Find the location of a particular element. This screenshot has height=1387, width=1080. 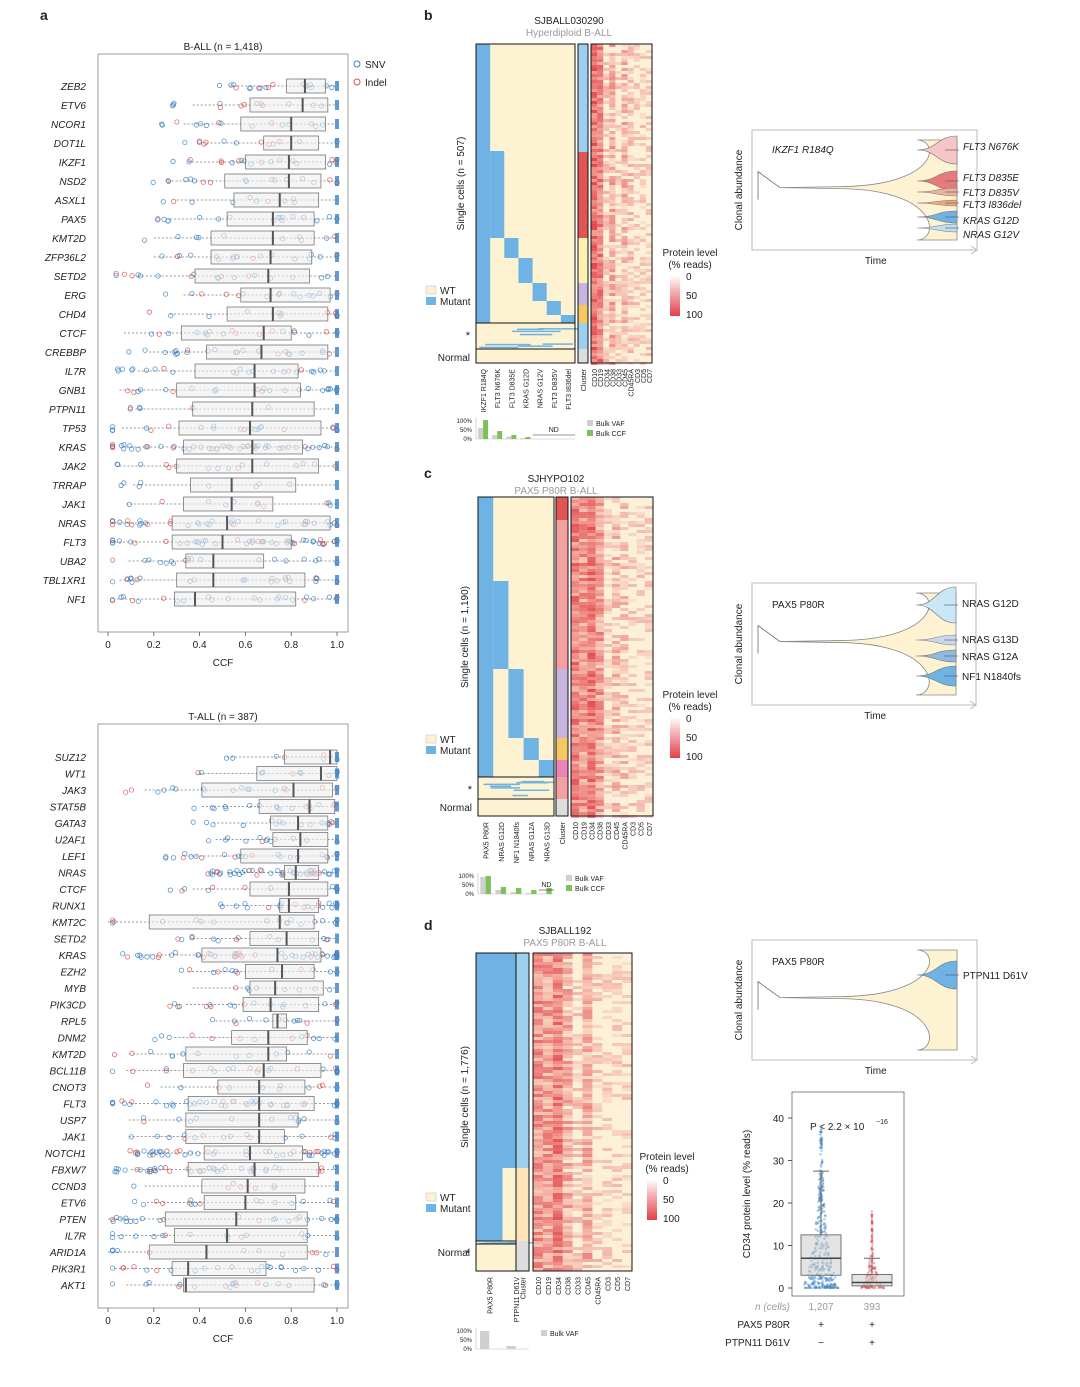

genotype-frame is located at coordinates (516, 656).